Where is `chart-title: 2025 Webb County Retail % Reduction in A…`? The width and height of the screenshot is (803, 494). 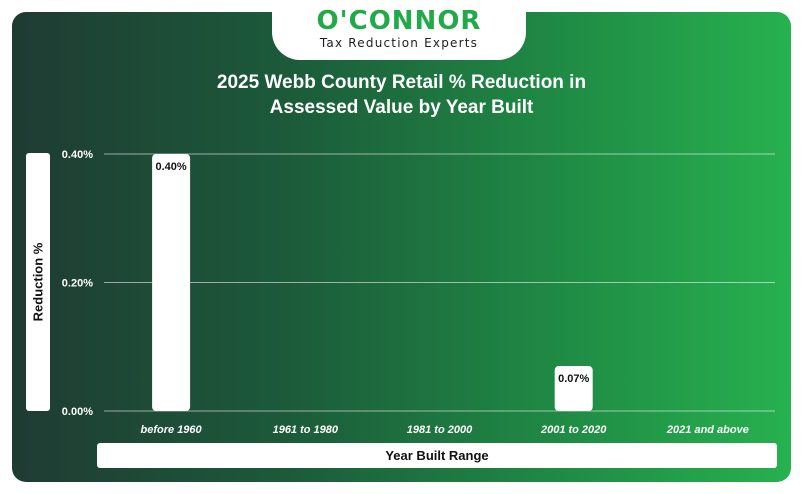
chart-title: 2025 Webb County Retail % Reduction in A… is located at coordinates (401, 95).